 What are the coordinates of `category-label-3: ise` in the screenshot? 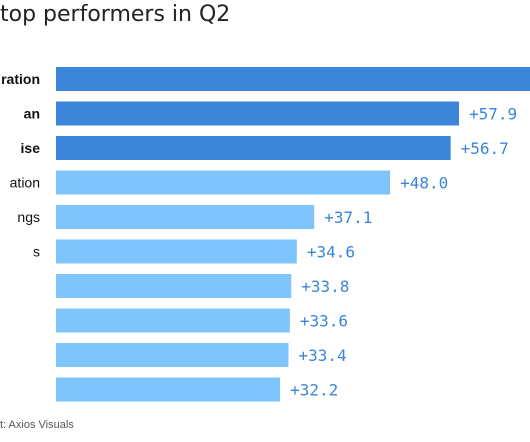 It's located at (31, 148).